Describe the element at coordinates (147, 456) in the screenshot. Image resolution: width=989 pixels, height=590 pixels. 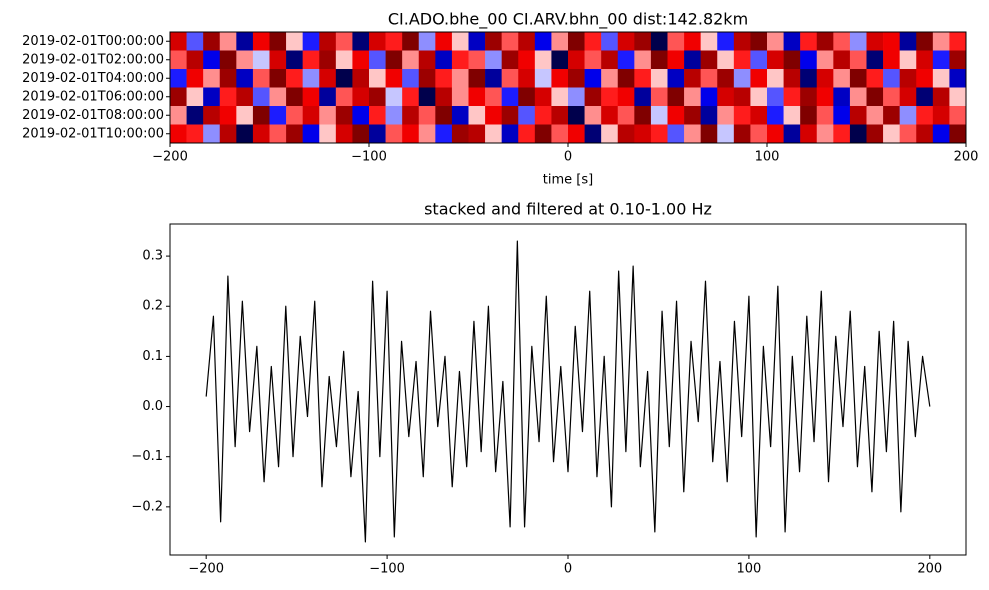
I see `y-tick-label: −0.1` at that location.